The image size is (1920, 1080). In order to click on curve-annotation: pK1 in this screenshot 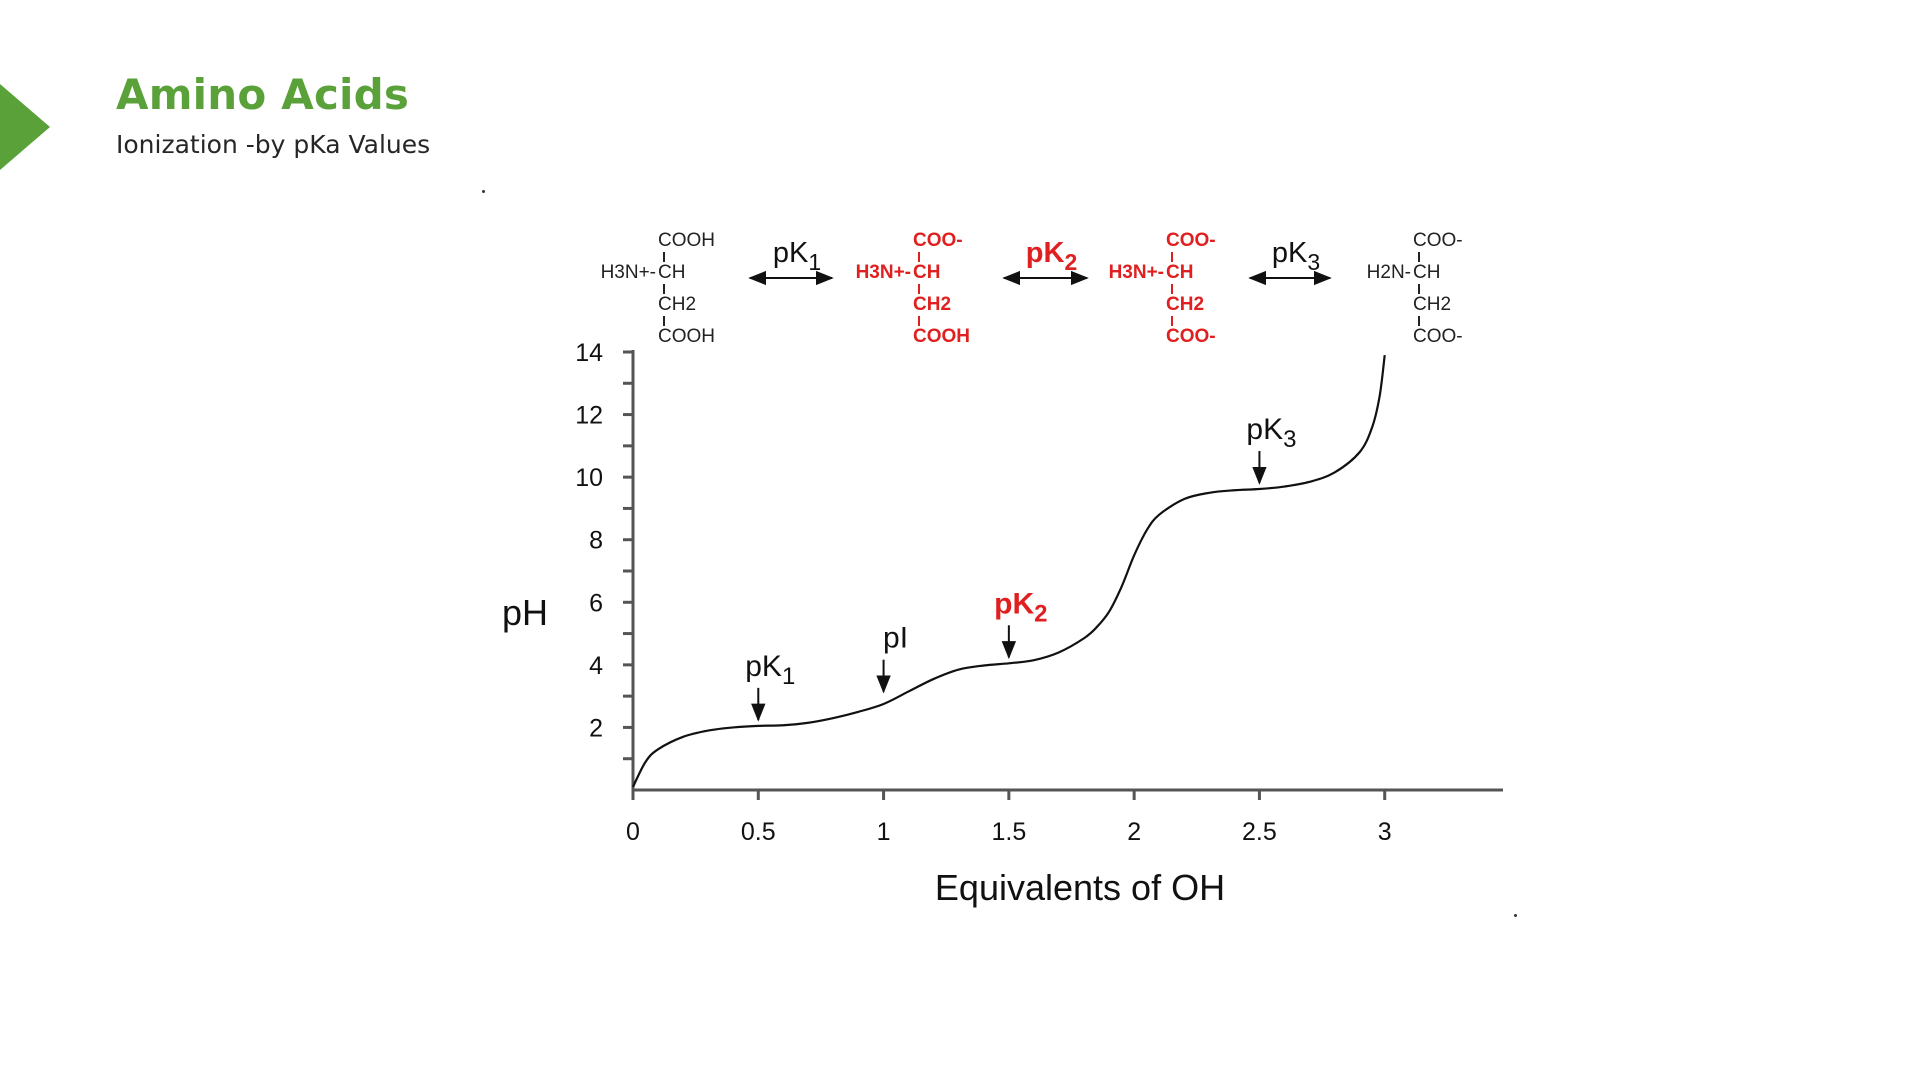, I will do `click(770, 686)`.